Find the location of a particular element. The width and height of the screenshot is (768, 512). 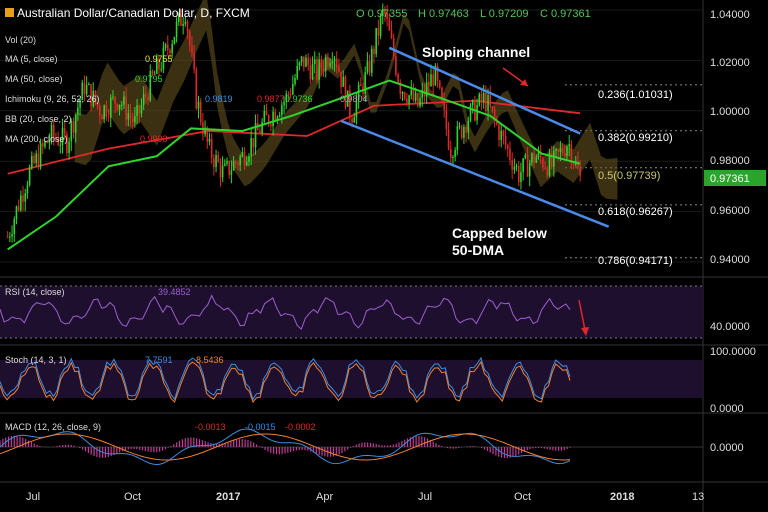

rsi-band is located at coordinates (351, 312).